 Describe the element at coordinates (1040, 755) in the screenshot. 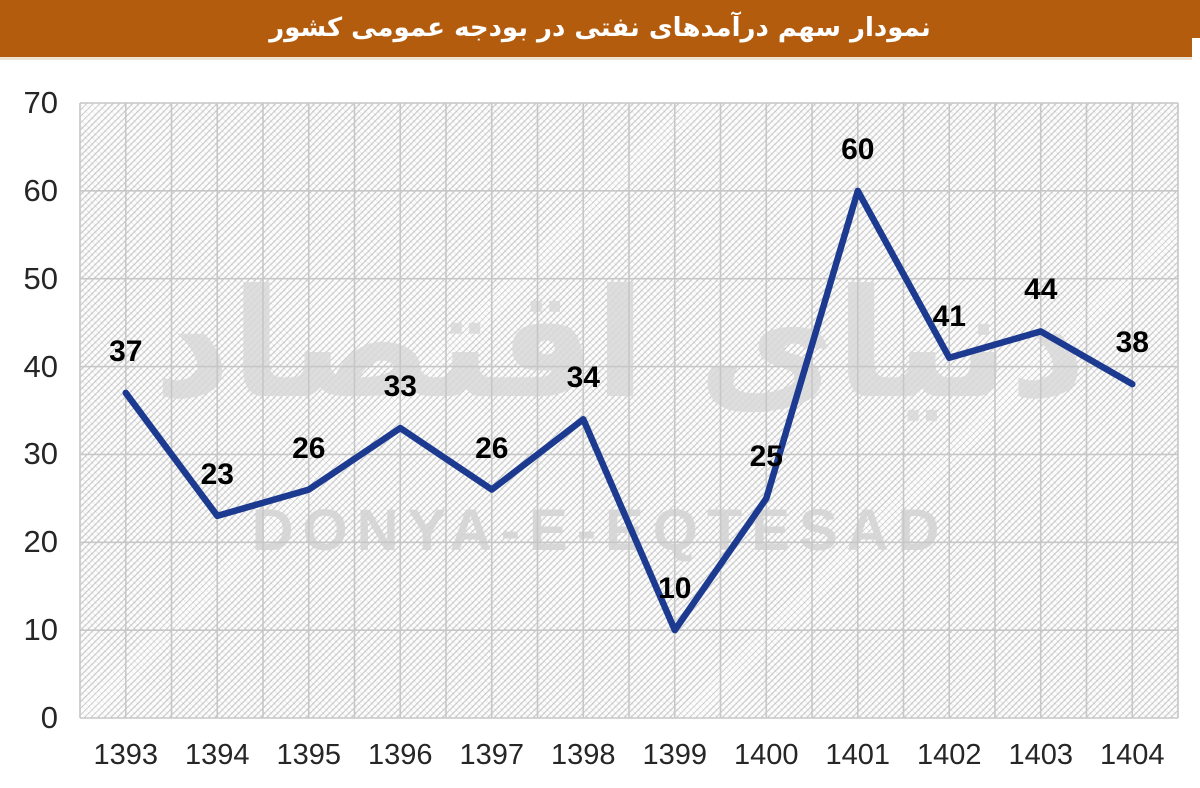

I see `x-tick-label: 1403` at that location.